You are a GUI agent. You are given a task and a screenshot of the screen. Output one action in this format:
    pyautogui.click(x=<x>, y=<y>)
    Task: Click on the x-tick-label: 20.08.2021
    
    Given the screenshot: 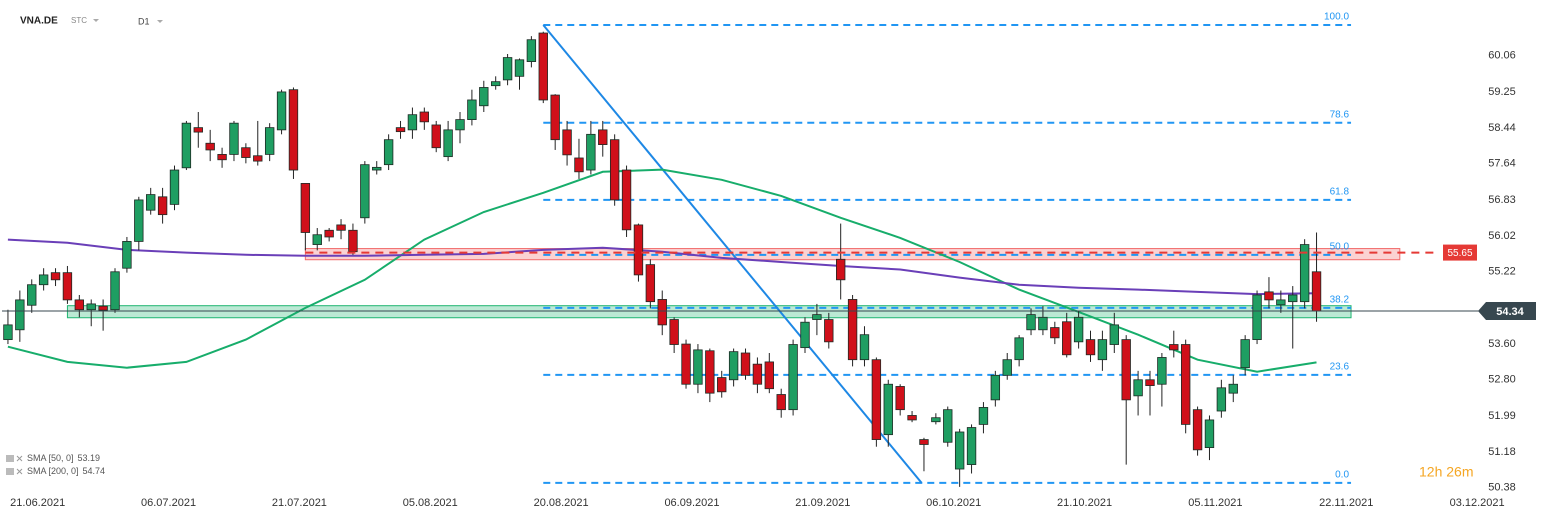 What is the action you would take?
    pyautogui.click(x=561, y=503)
    